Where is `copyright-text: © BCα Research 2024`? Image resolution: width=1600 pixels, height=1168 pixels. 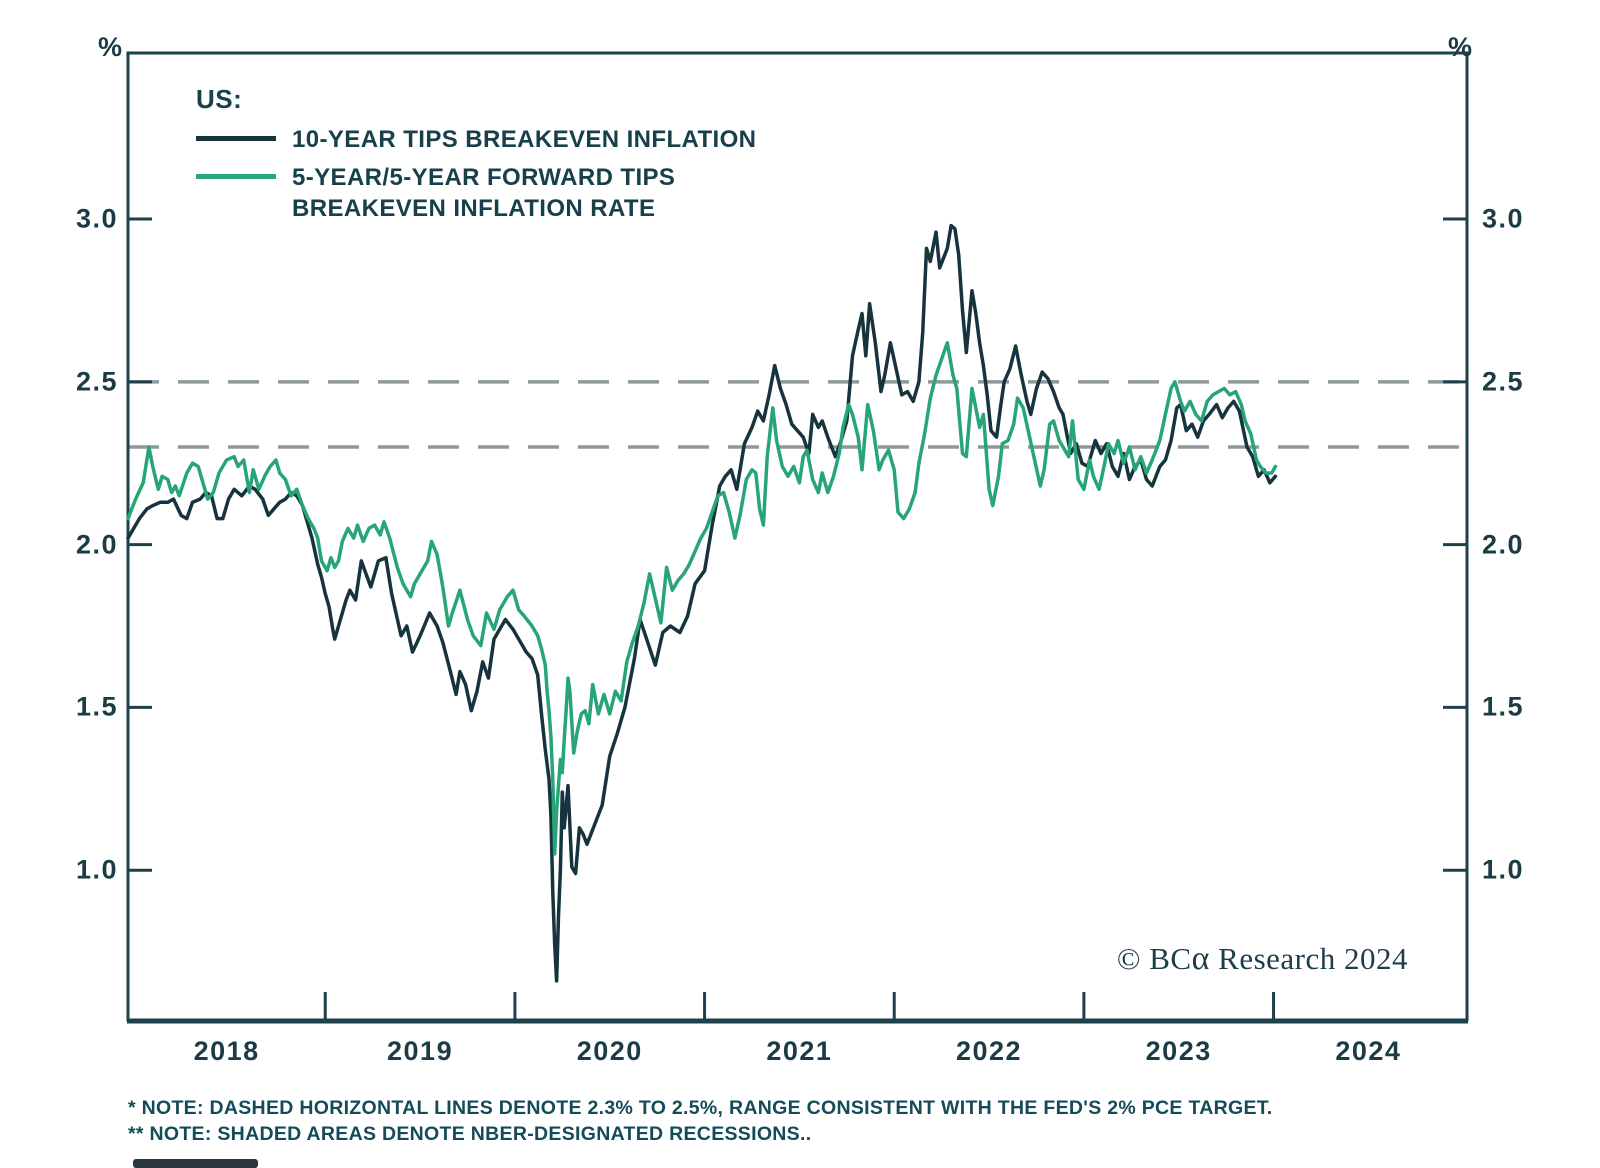 copyright-text: © BCα Research 2024 is located at coordinates (1262, 959).